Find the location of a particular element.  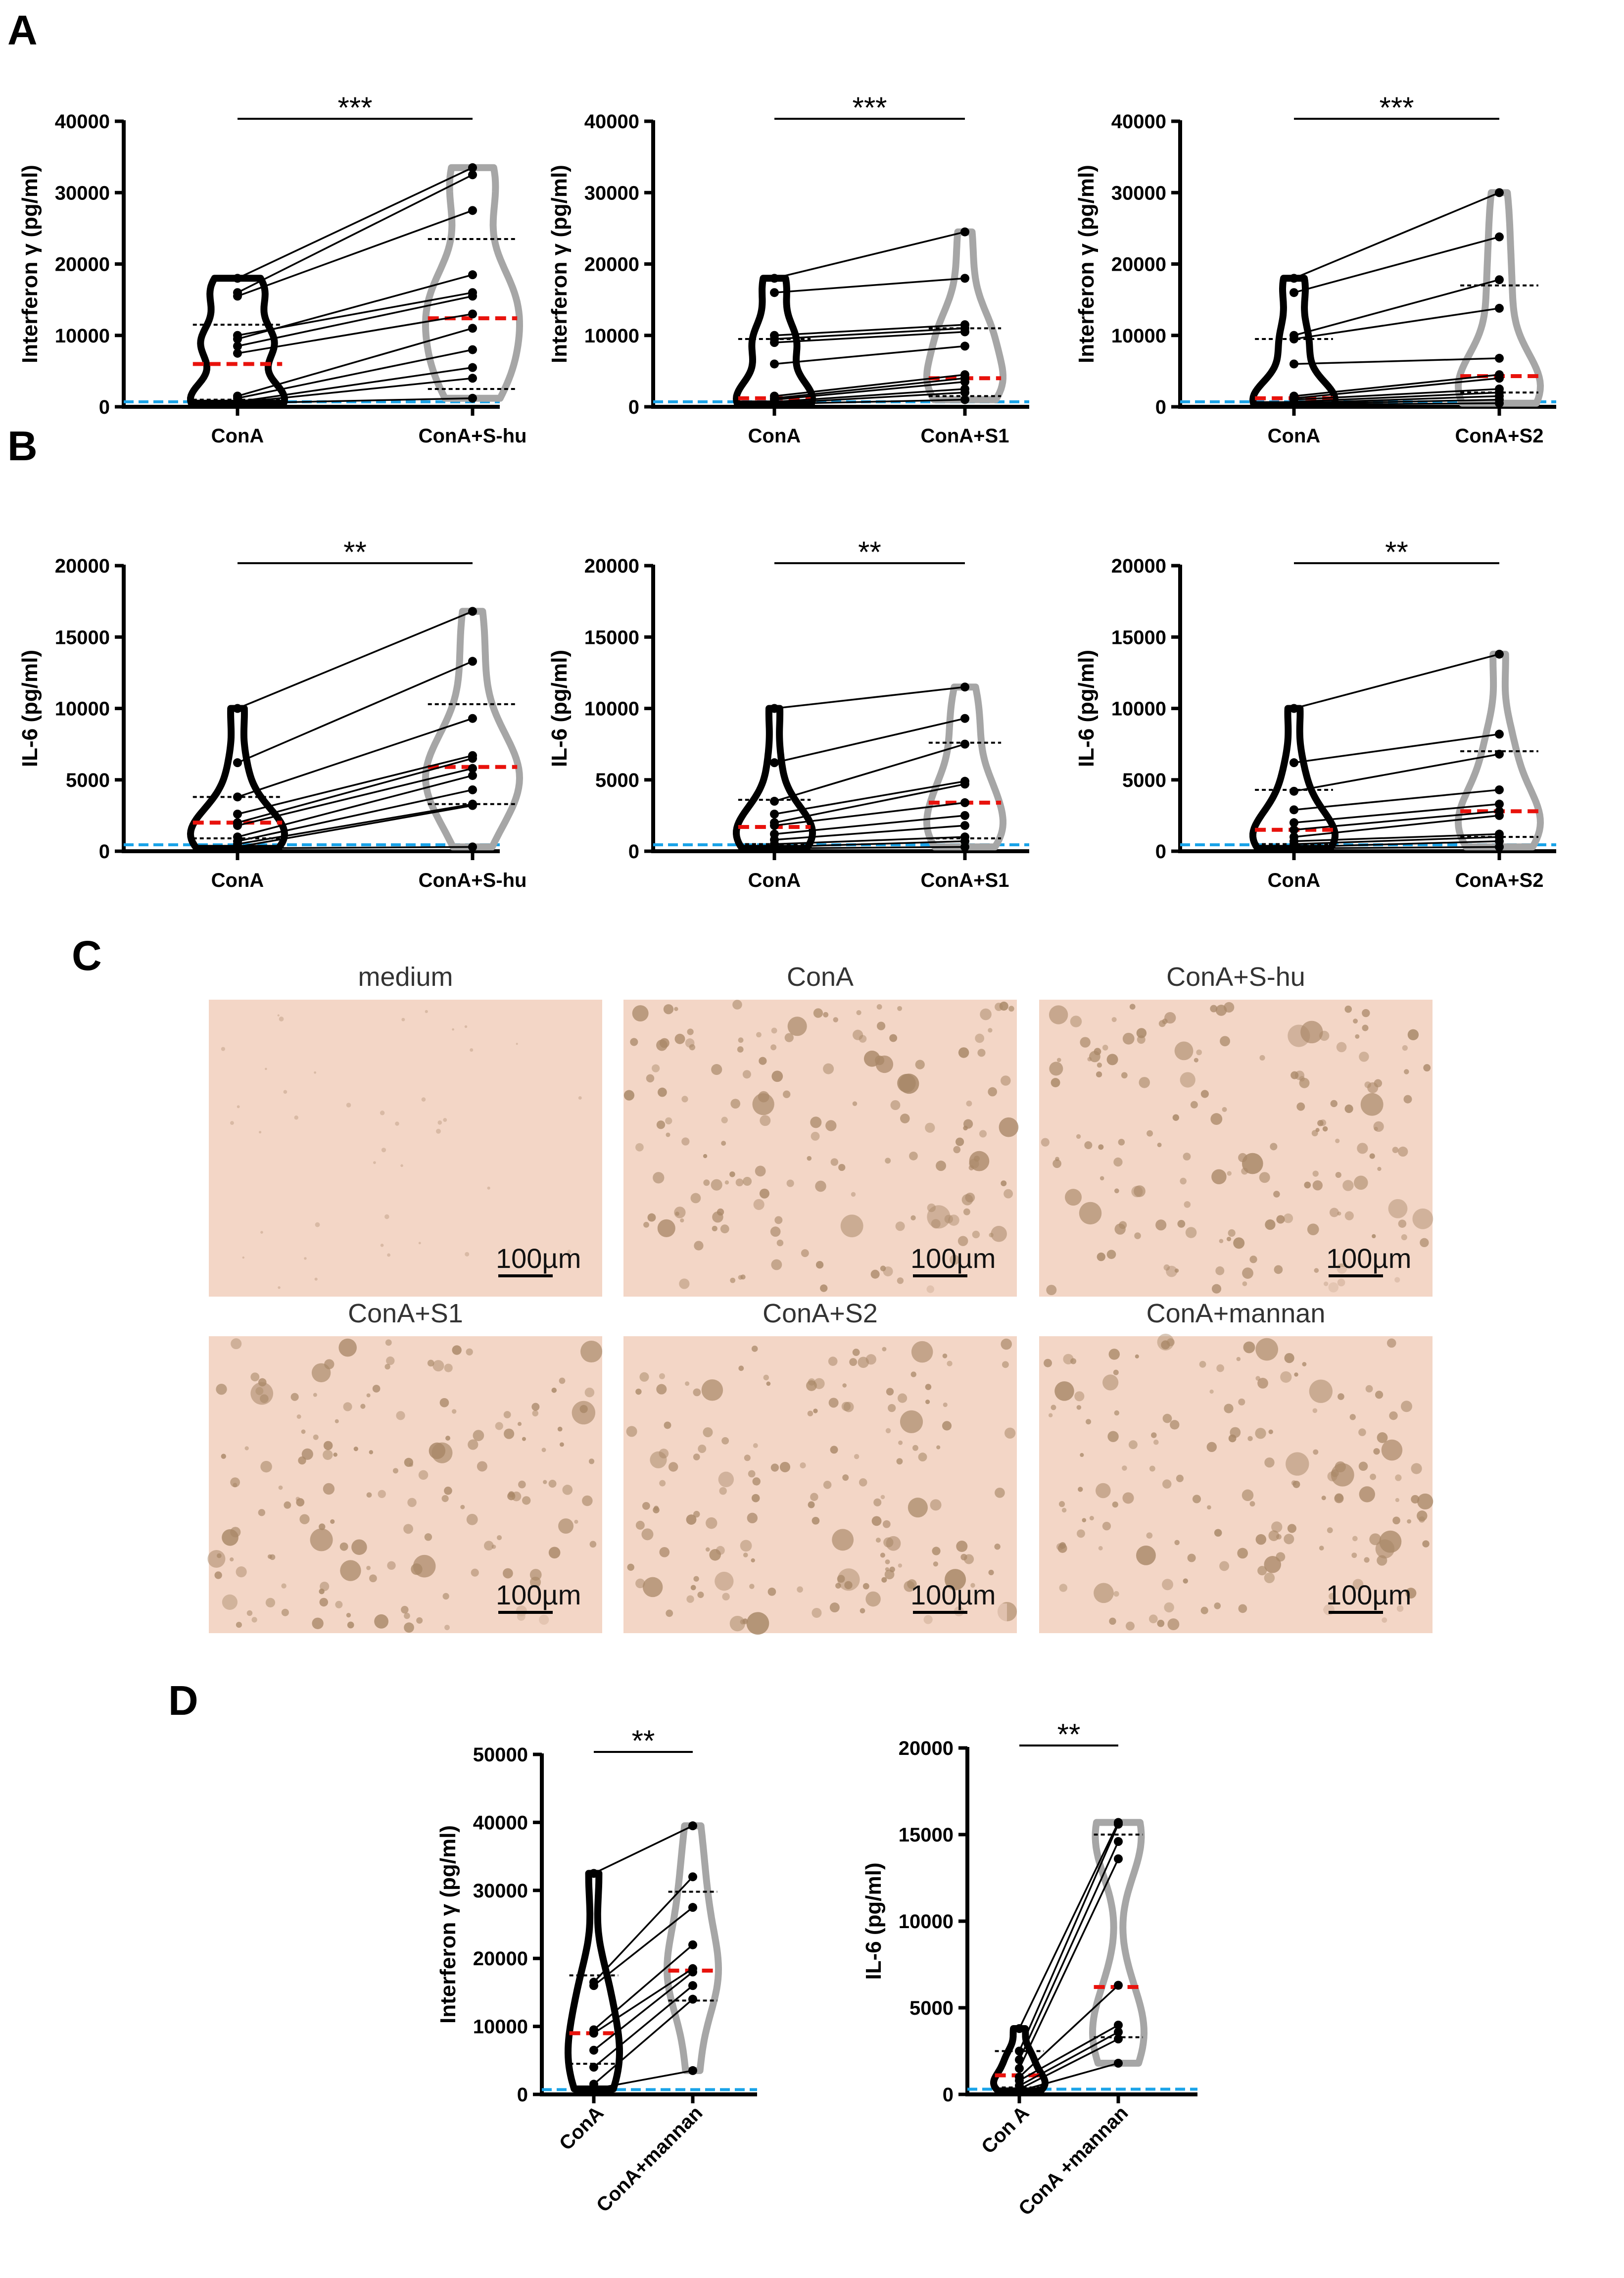

y-axis-label: IL-6 (pg/ml) is located at coordinates (1086, 708).